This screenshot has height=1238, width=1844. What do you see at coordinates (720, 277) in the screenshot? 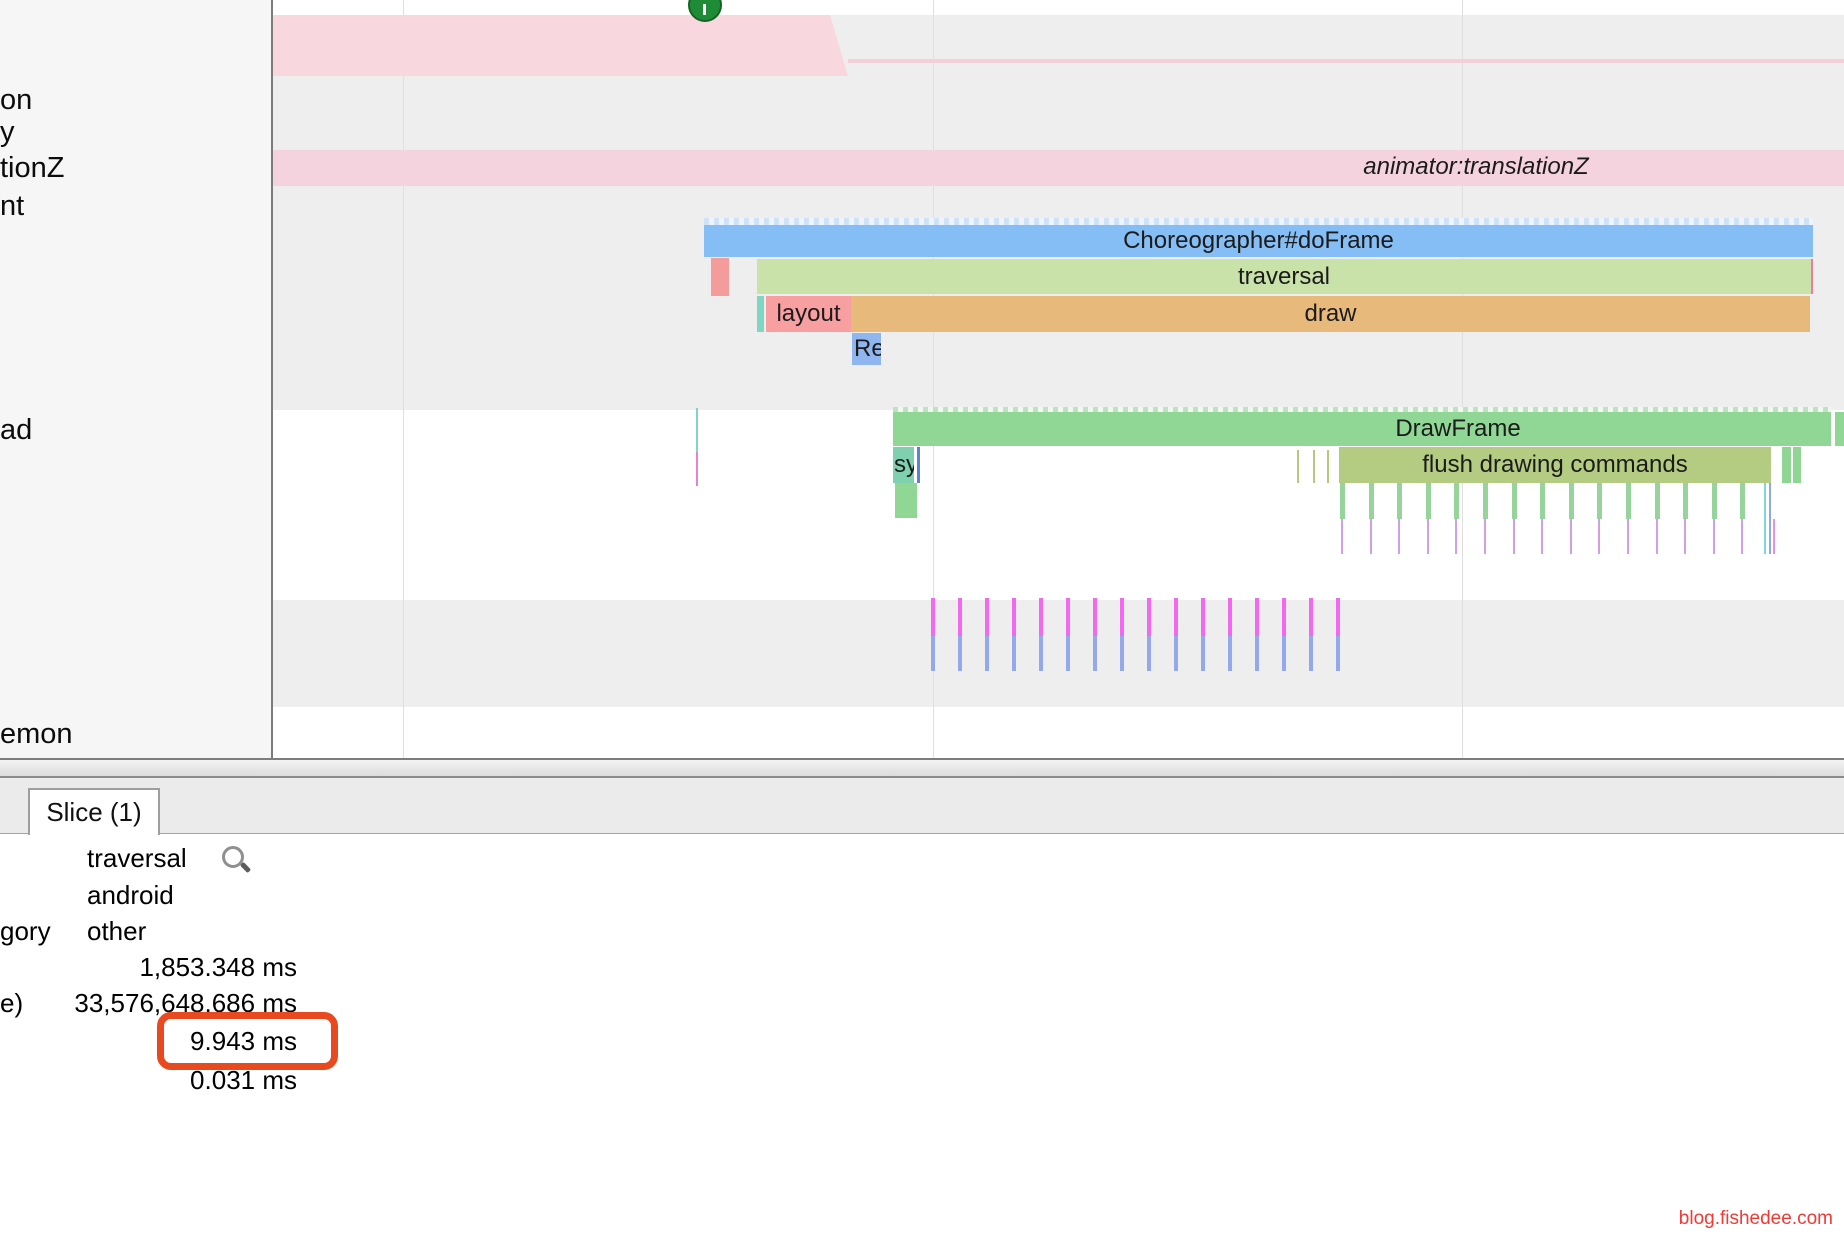
I see `slice-small-red` at bounding box center [720, 277].